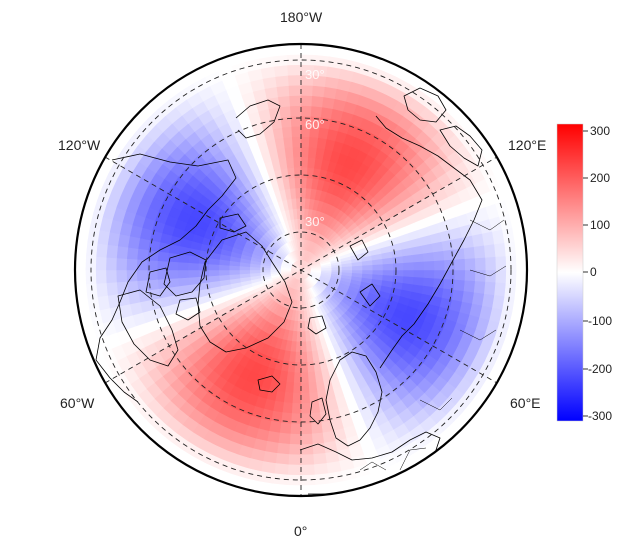 This screenshot has width=625, height=552. Describe the element at coordinates (600, 131) in the screenshot. I see `colorbar-label-300: 300` at that location.